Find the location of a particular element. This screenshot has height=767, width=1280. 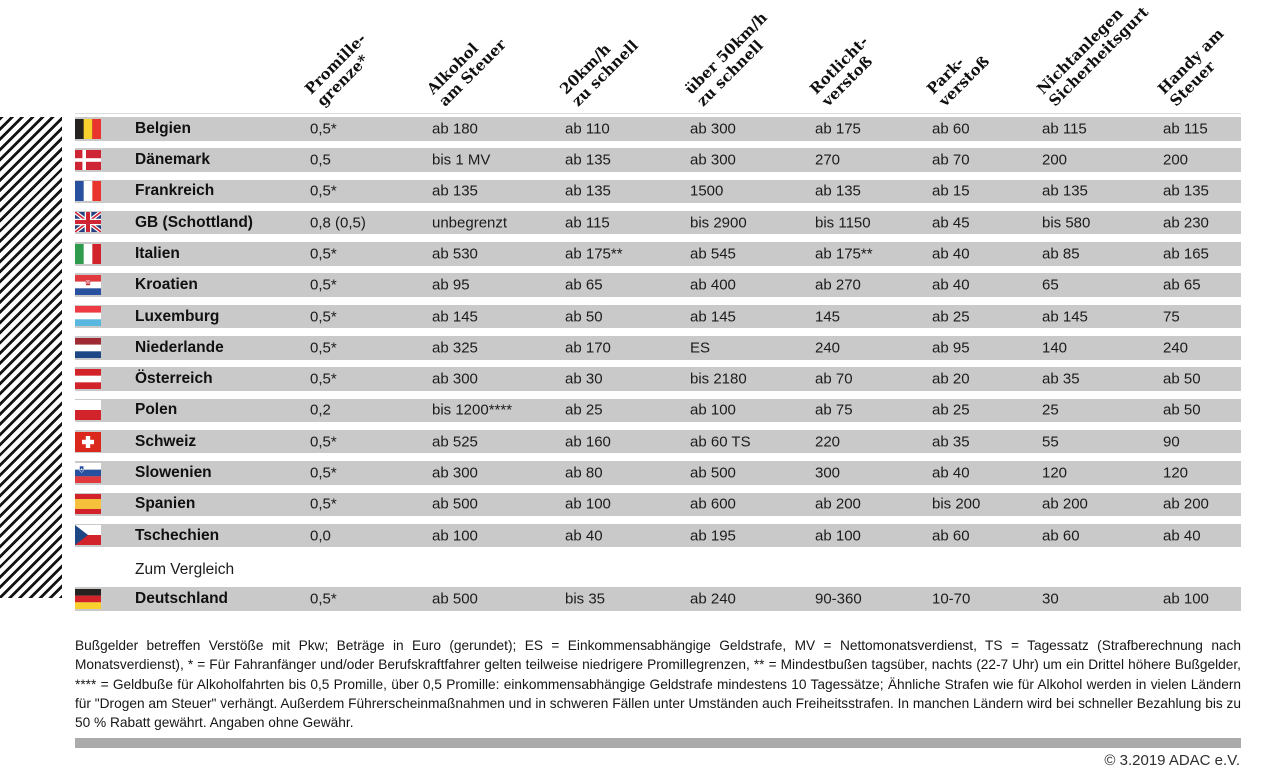

fine-value: ab 175 is located at coordinates (838, 129).